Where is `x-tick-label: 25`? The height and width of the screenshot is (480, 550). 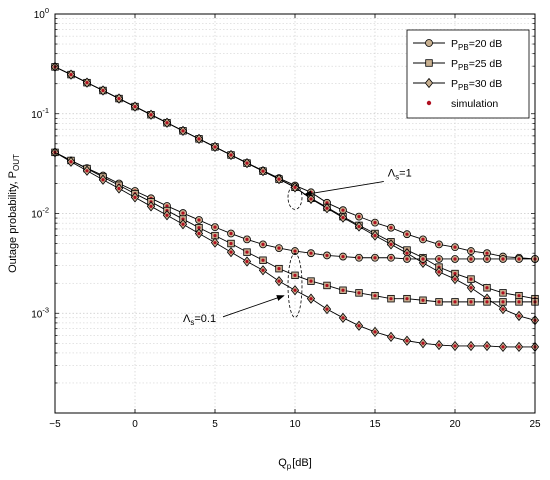 x-tick-label: 25 is located at coordinates (535, 424).